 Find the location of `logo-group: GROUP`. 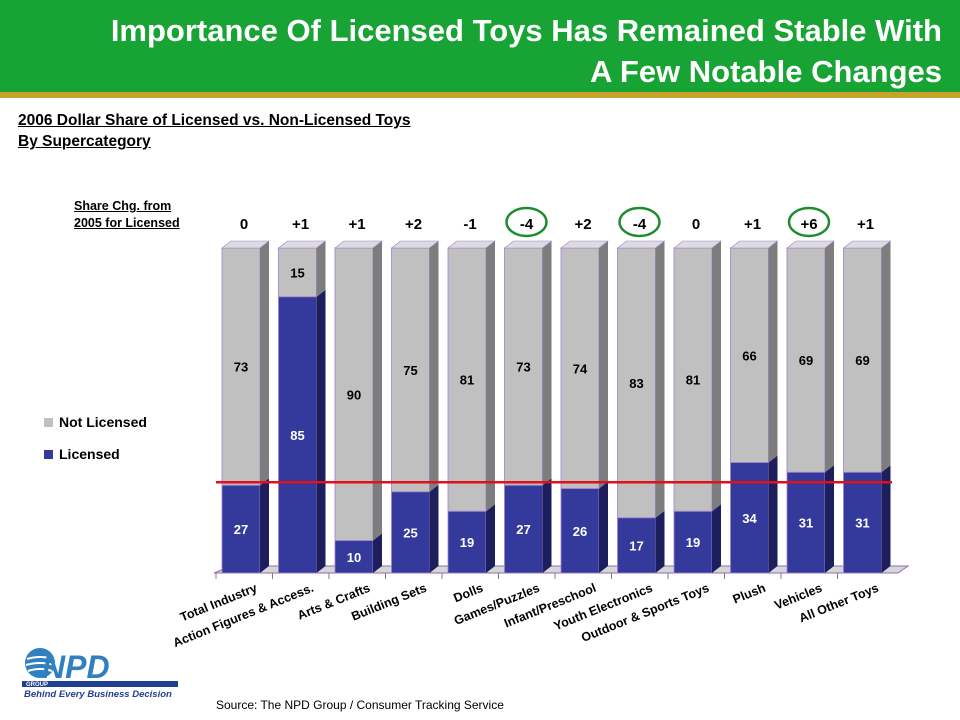

logo-group: GROUP is located at coordinates (37, 685).